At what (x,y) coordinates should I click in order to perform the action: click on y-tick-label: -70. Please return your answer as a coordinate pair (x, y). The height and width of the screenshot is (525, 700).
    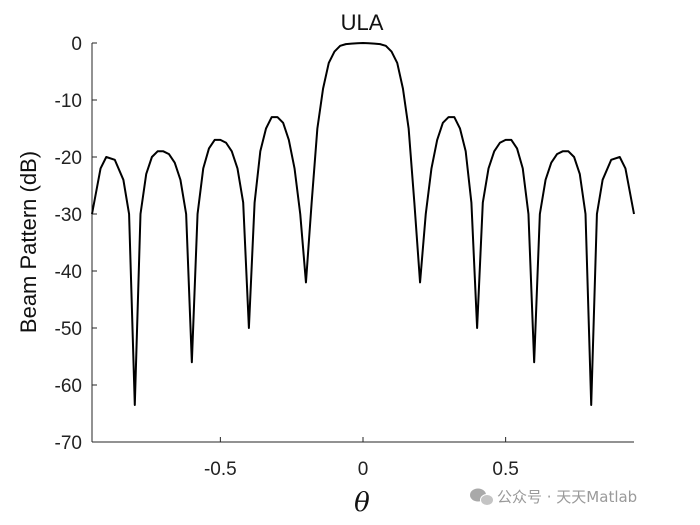
    Looking at the image, I should click on (68, 443).